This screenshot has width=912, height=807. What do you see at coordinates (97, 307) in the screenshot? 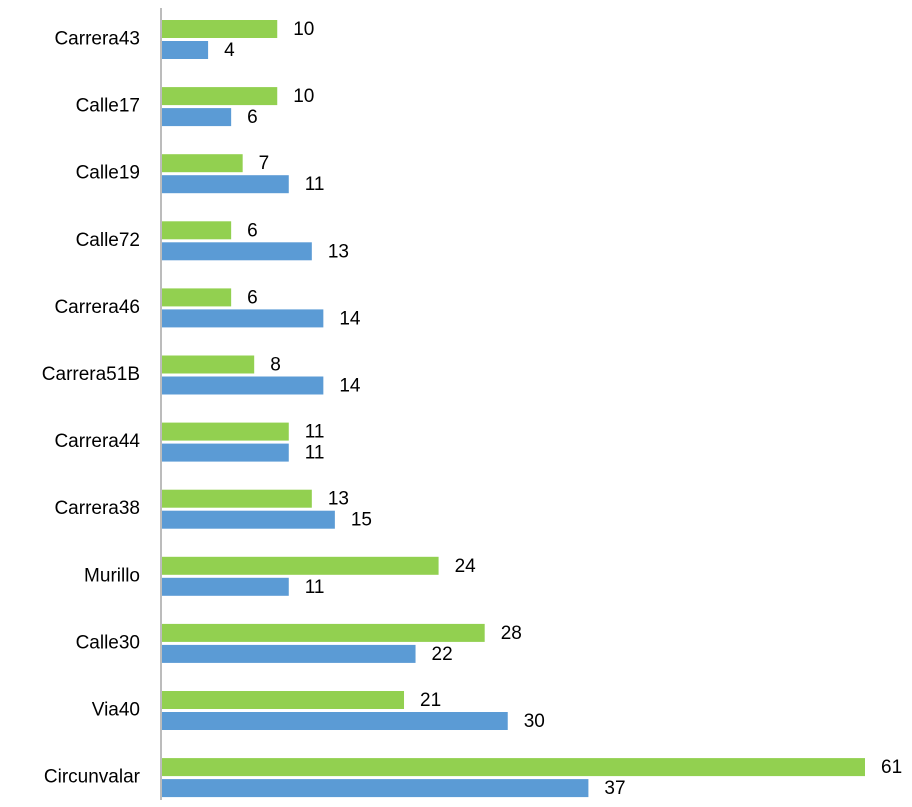
I see `category-label: Carrera46` at bounding box center [97, 307].